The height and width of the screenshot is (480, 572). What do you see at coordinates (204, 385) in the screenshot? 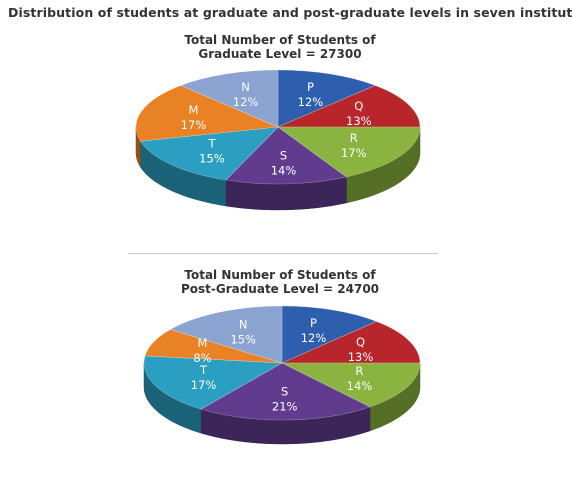
I see `postgraduate-value-t: 17%` at bounding box center [204, 385].